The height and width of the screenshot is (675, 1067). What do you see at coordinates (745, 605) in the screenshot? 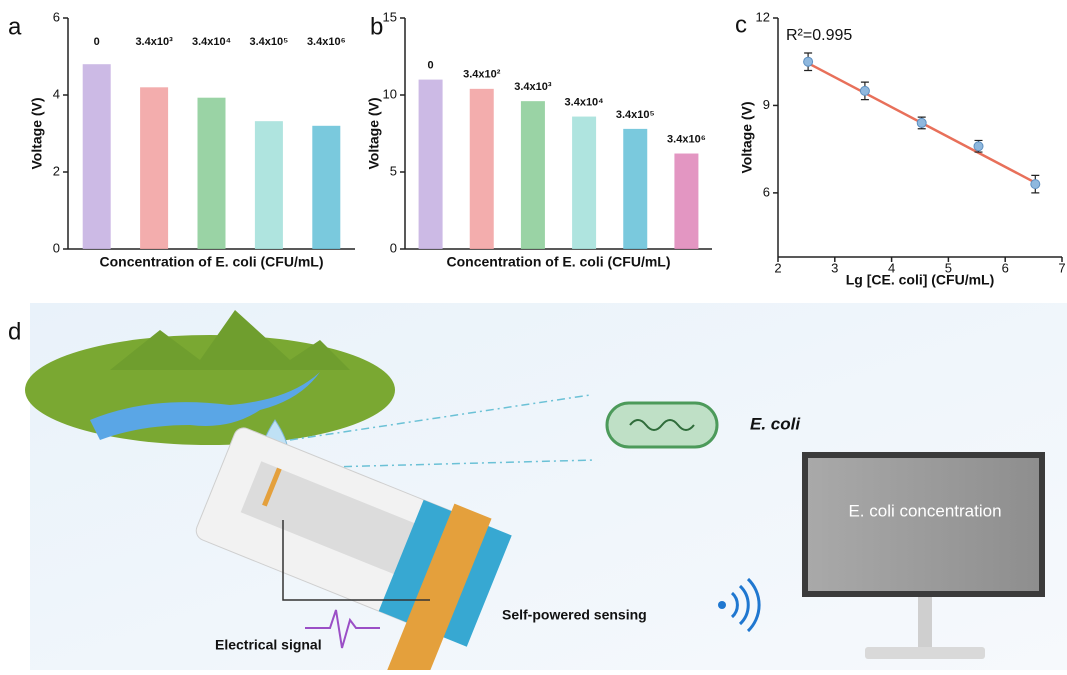
I see `wifi-waves` at bounding box center [745, 605].